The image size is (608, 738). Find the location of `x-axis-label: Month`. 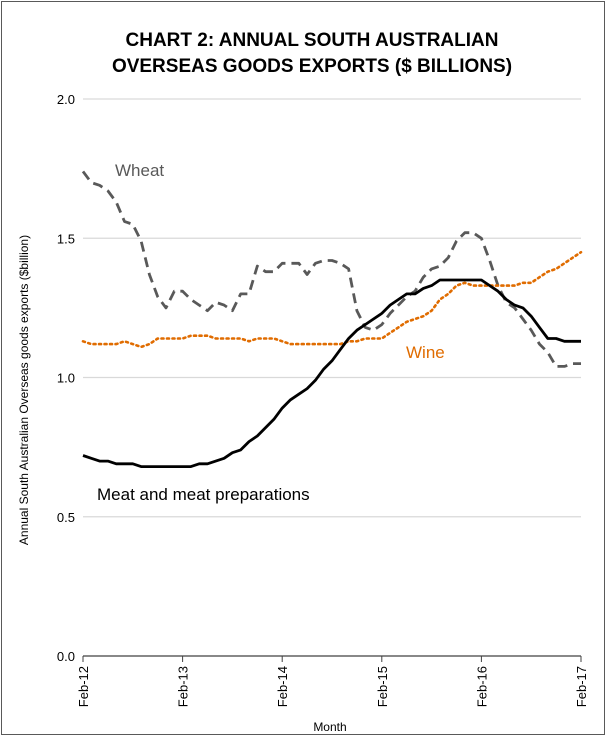

x-axis-label: Month is located at coordinates (329, 727).